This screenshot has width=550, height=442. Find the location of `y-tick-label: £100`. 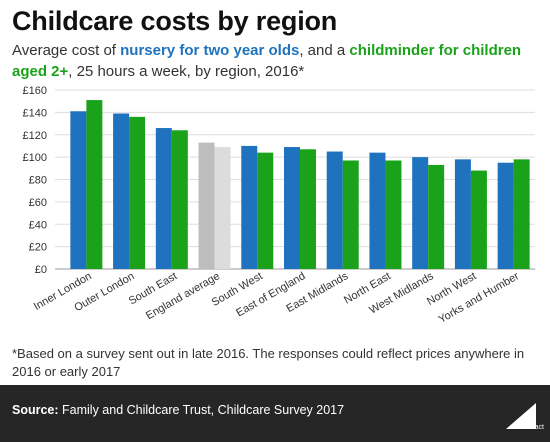

y-tick-label: £100 is located at coordinates (35, 158).